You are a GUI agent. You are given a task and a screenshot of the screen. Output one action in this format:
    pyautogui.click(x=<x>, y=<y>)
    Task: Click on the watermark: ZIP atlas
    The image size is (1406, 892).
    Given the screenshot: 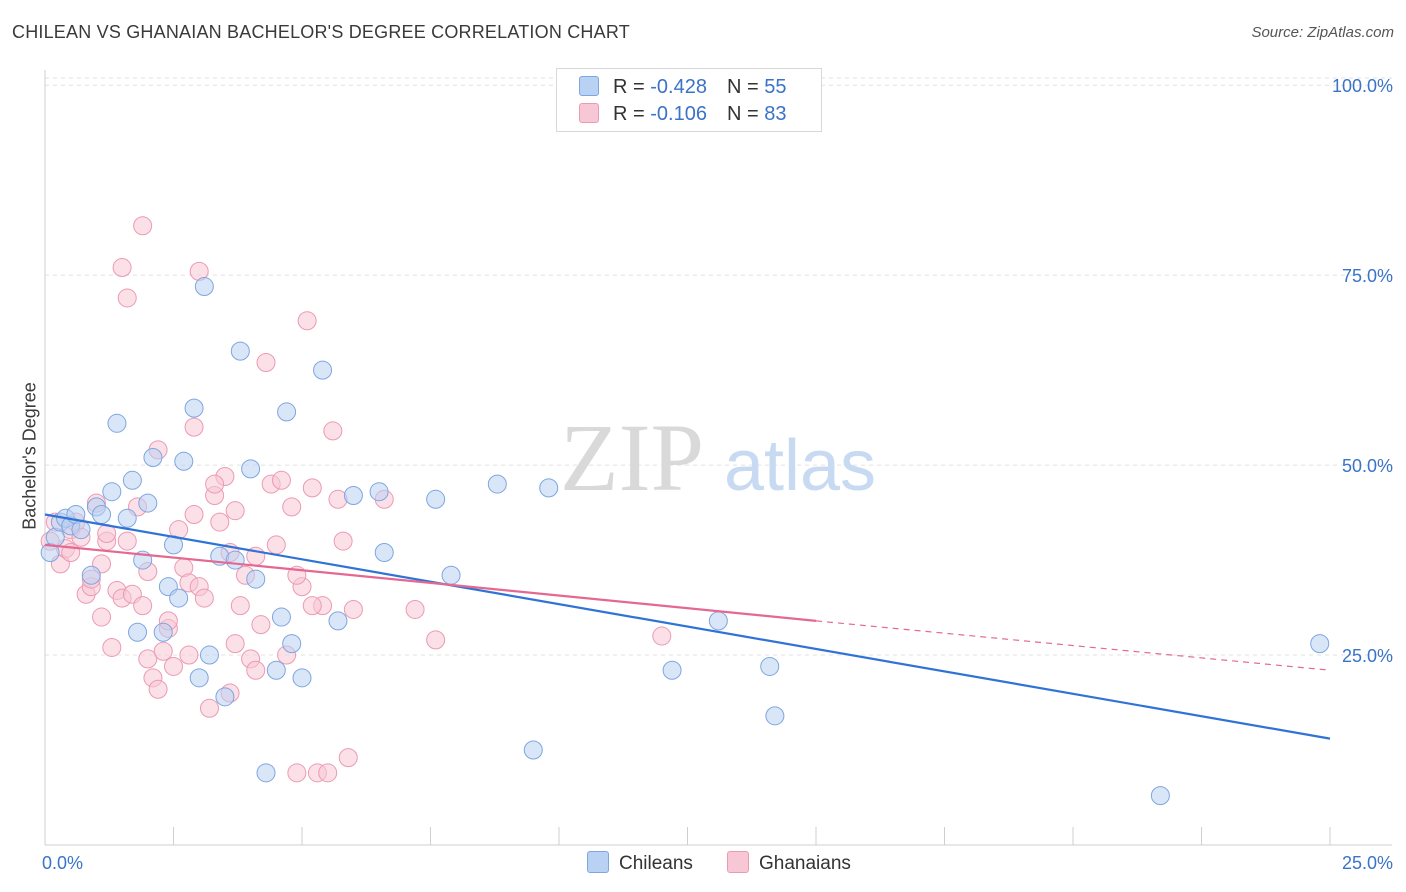 What is the action you would take?
    pyautogui.click(x=718, y=457)
    